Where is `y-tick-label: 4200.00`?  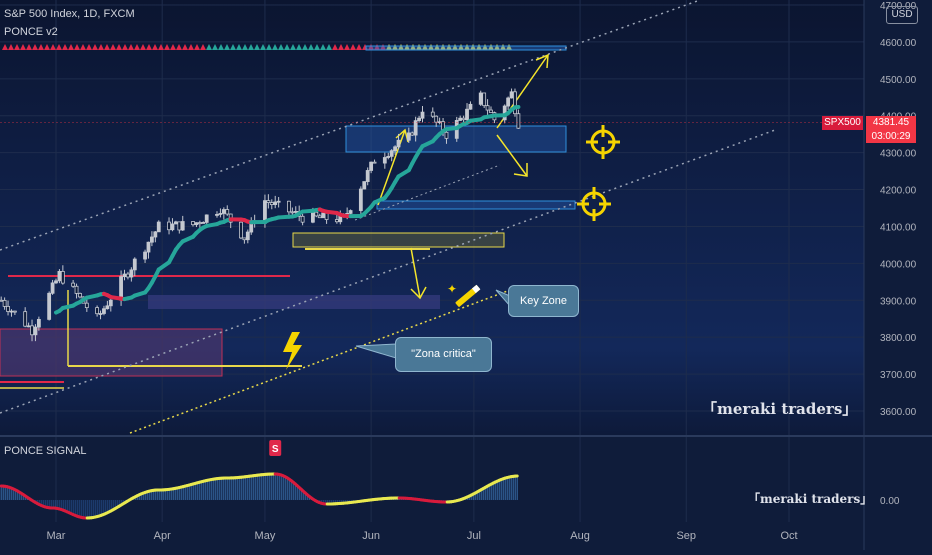 y-tick-label: 4200.00 is located at coordinates (898, 191).